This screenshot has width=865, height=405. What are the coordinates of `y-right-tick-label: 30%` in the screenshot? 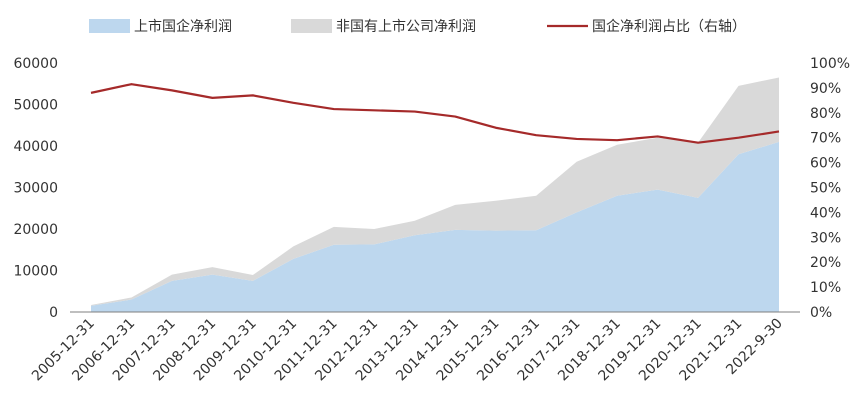 It's located at (825, 238).